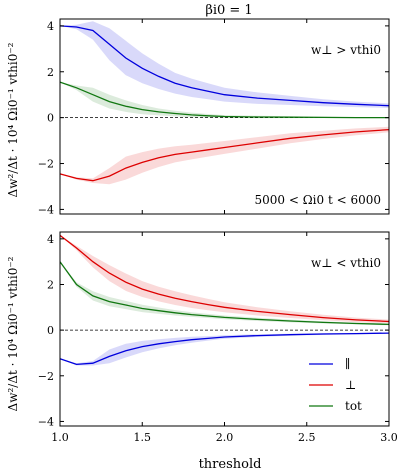 Image resolution: width=400 pixels, height=473 pixels. What do you see at coordinates (46, 421) in the screenshot?
I see `bottom-y-tick-label: −4` at bounding box center [46, 421].